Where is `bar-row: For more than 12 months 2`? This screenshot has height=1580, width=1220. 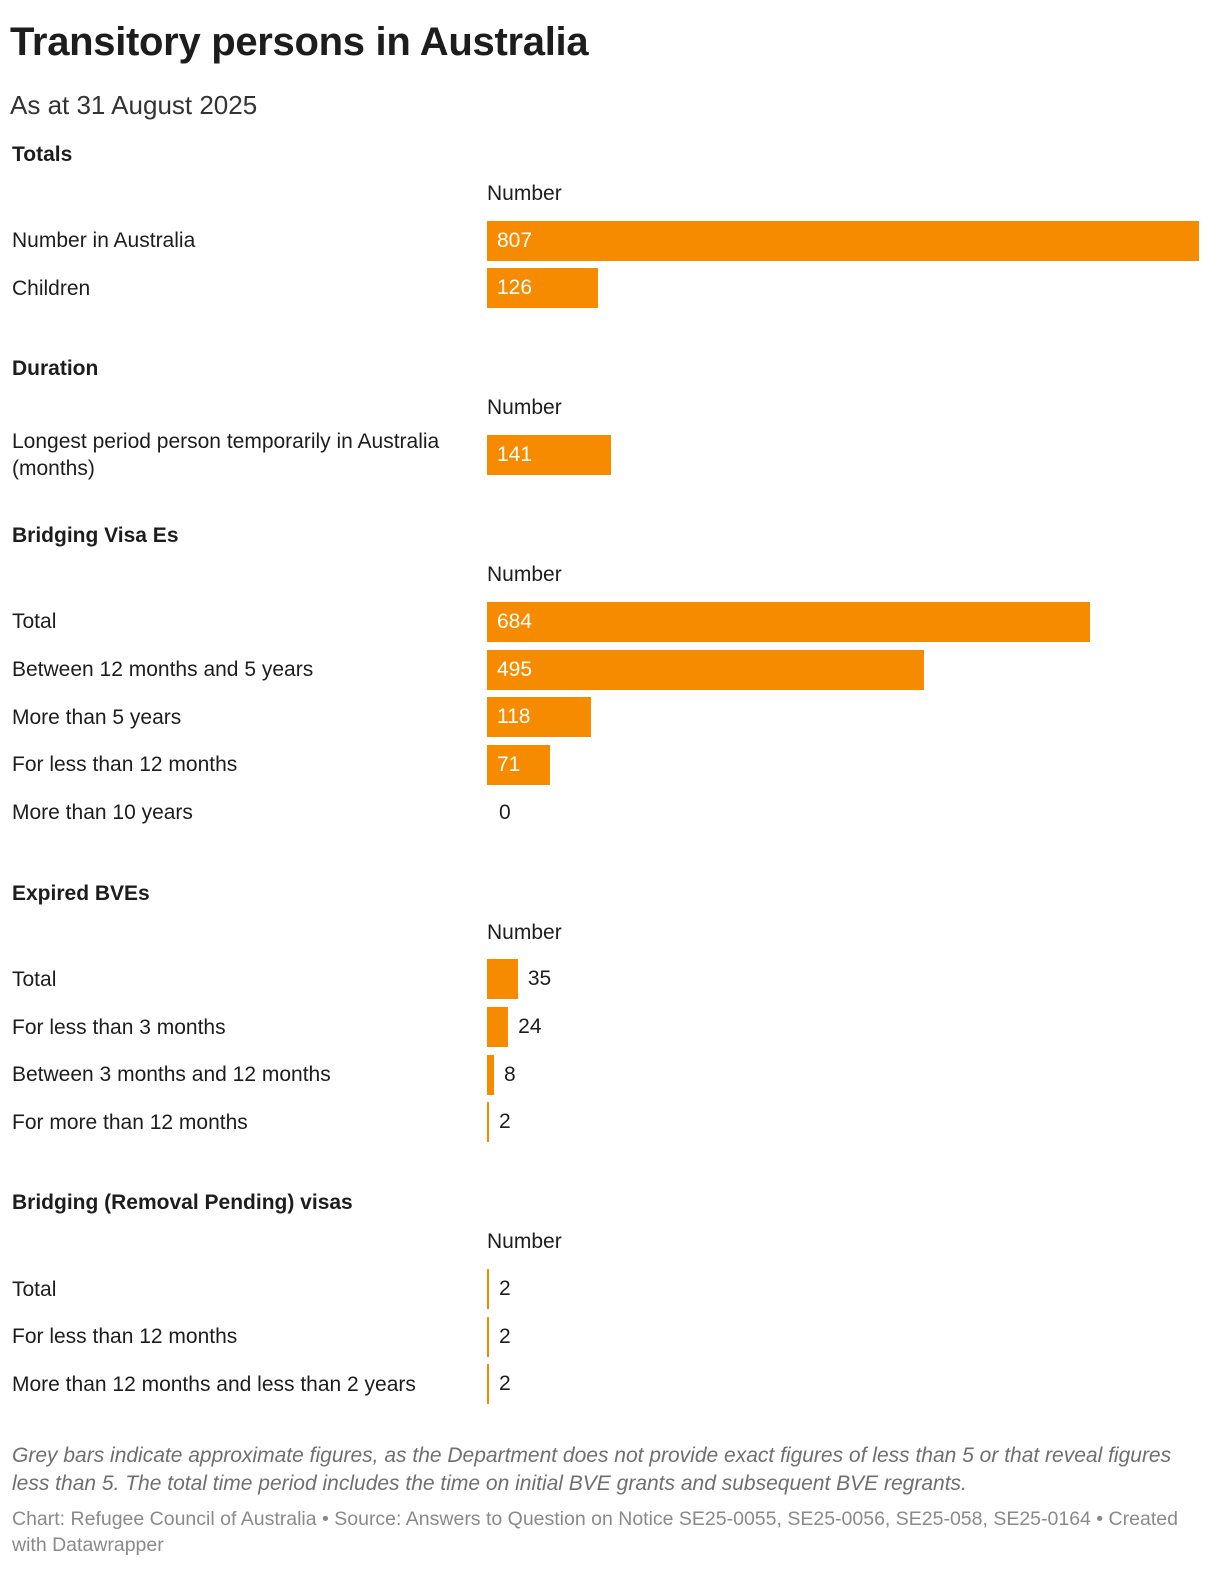 bar-row: For more than 12 months 2 is located at coordinates (610, 1123).